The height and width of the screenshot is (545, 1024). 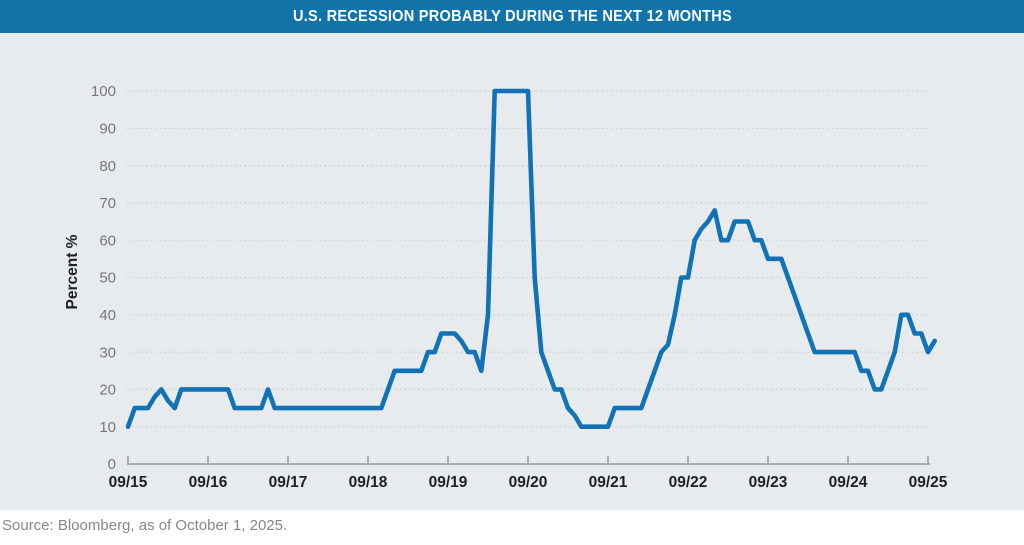 I want to click on x-axis, so click(x=528, y=460).